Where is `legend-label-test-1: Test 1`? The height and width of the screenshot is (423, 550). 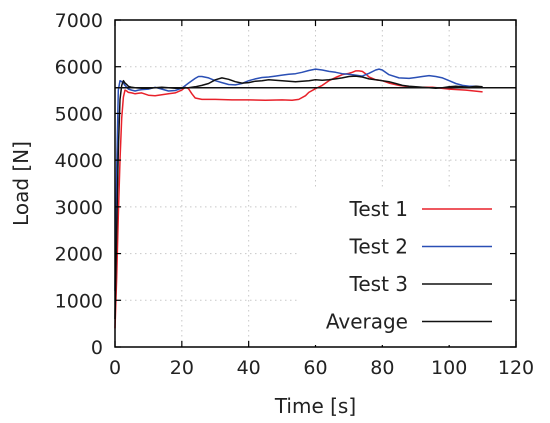 legend-label-test-1: Test 1 is located at coordinates (378, 209).